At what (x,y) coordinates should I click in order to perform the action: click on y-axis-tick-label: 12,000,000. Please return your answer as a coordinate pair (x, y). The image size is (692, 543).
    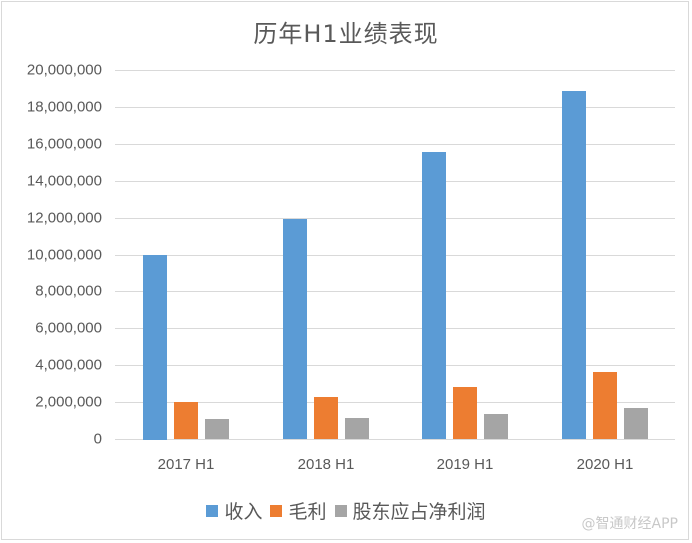
    Looking at the image, I should click on (64, 218).